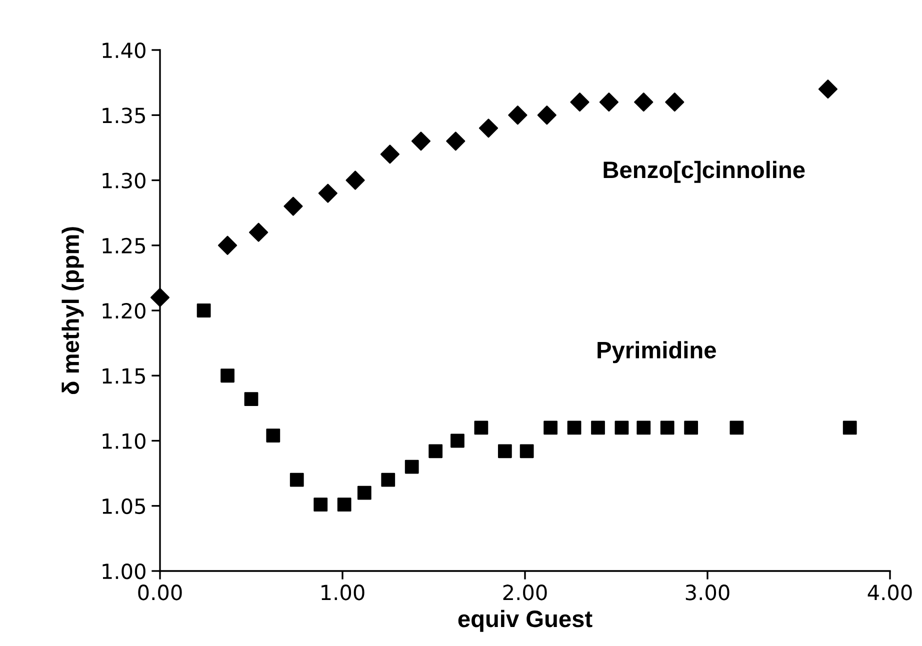 The image size is (922, 646). Describe the element at coordinates (123, 246) in the screenshot. I see `y-tick-label: 1.25` at that location.